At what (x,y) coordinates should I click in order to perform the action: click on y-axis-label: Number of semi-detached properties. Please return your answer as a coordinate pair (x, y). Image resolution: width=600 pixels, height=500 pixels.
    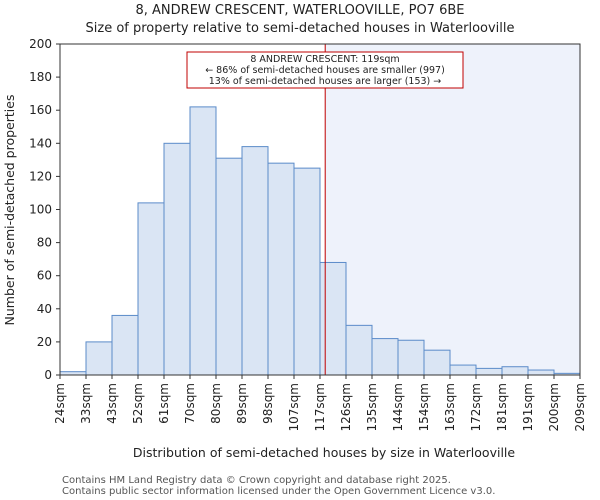
    Looking at the image, I should click on (9, 210).